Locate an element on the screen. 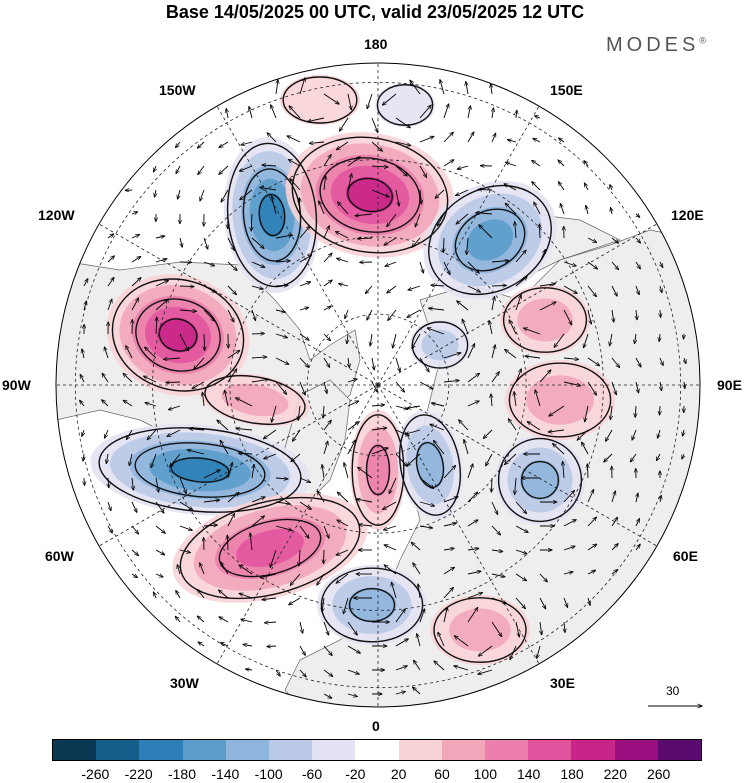  colorbar-tick-label: 220 is located at coordinates (615, 774).